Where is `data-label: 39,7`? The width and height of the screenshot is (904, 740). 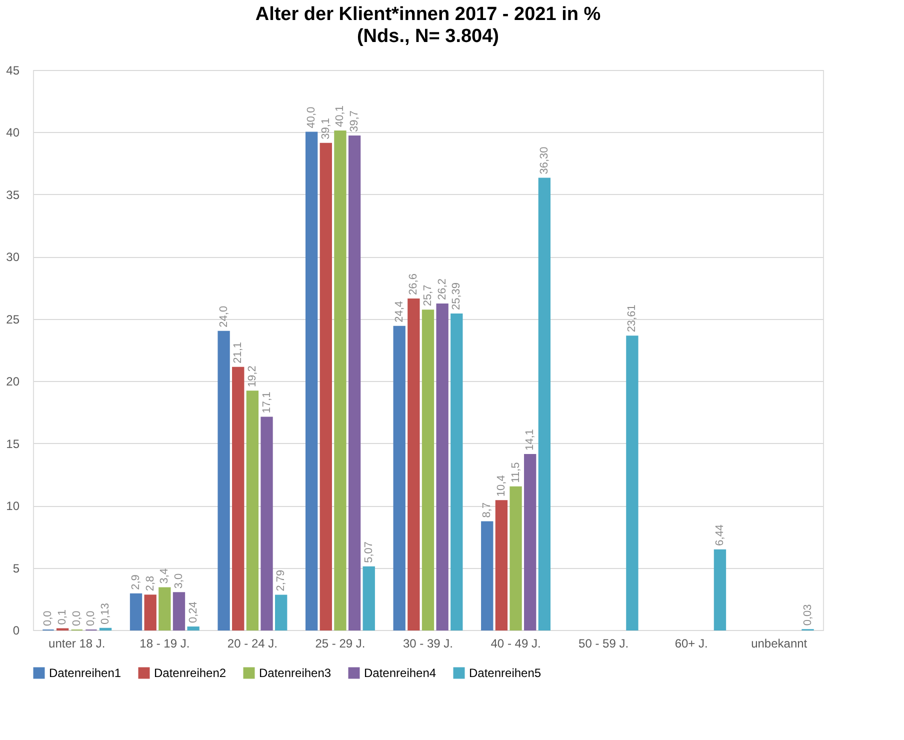
data-label: 39,7 is located at coordinates (354, 121).